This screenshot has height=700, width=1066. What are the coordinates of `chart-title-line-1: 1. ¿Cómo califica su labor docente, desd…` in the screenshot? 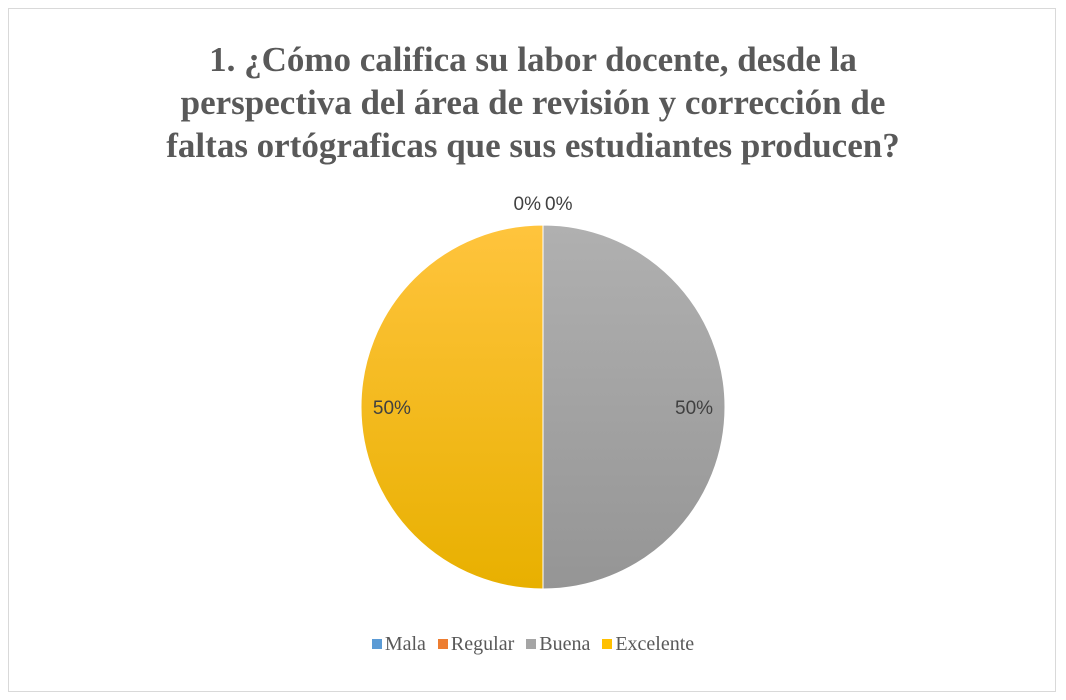 It's located at (533, 59).